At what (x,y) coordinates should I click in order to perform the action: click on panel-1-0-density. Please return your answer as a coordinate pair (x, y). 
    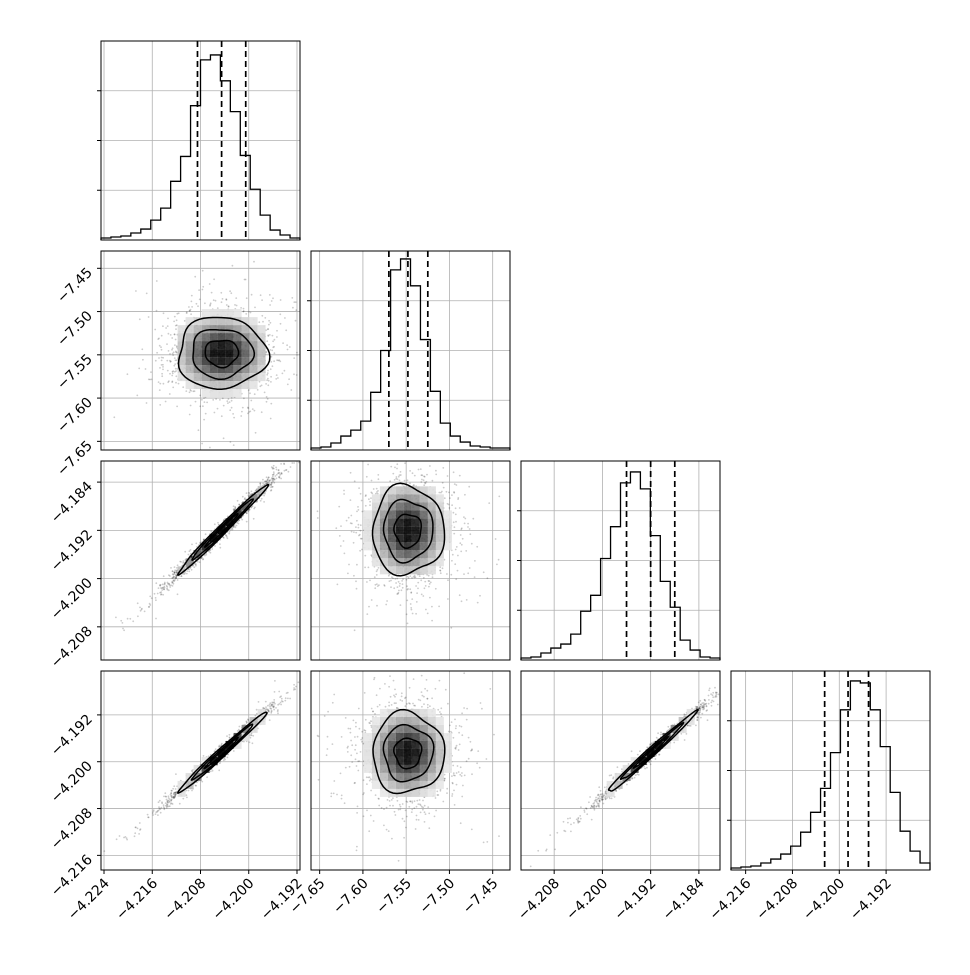
    Looking at the image, I should click on (222, 353).